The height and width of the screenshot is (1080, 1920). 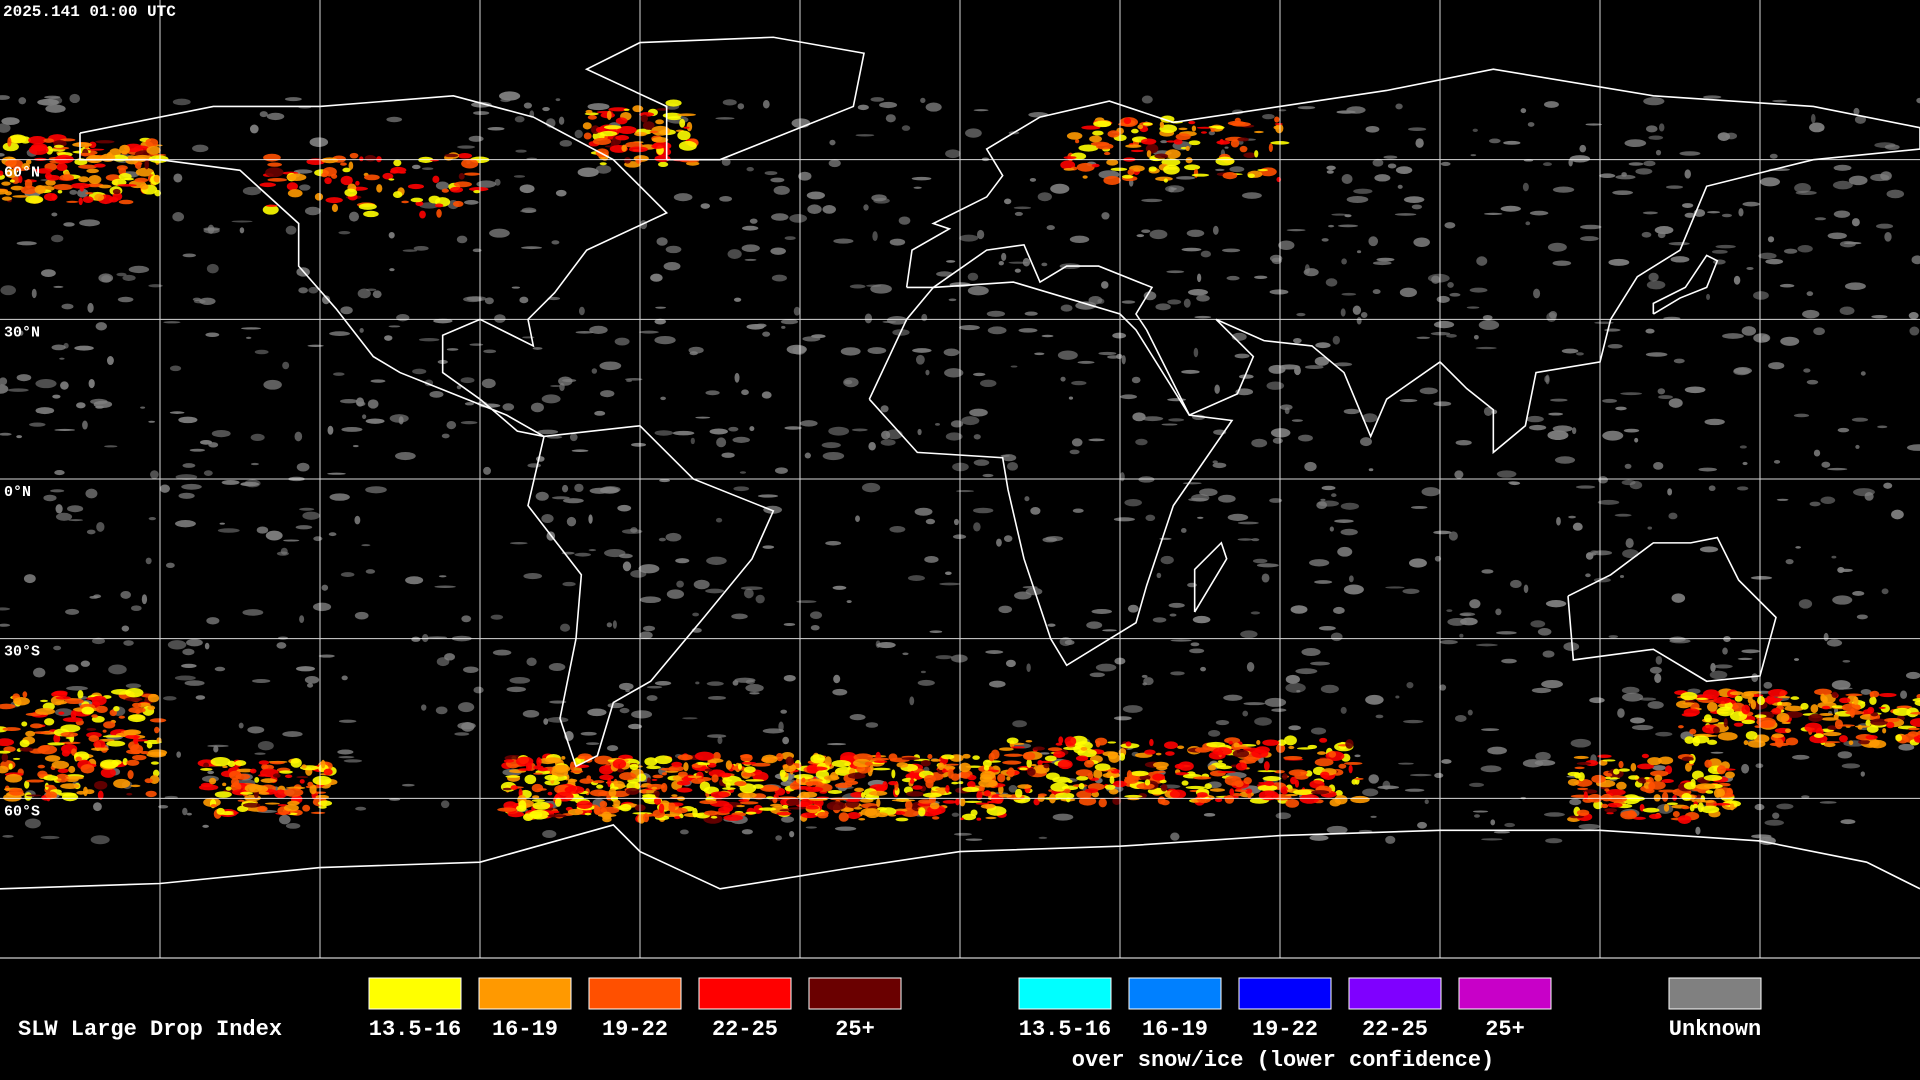 I want to click on timestamp: 2025.141 01:00 UTC, so click(x=89, y=12).